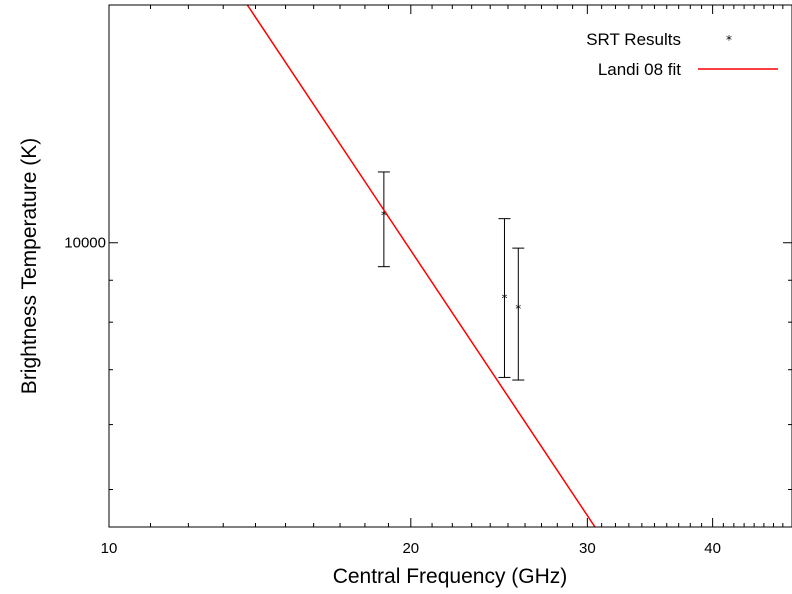 The width and height of the screenshot is (792, 594). What do you see at coordinates (85, 243) in the screenshot?
I see `y-tick-label: 10000` at bounding box center [85, 243].